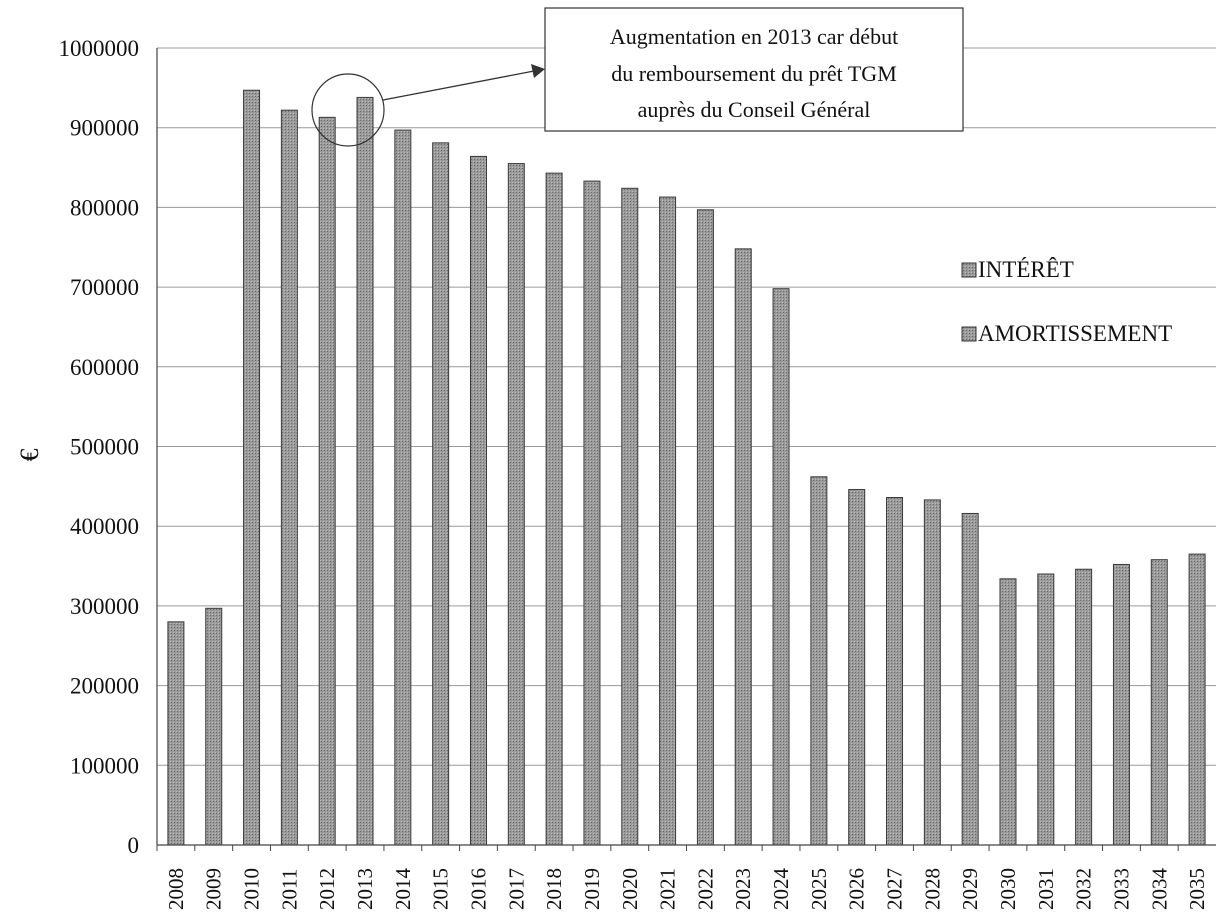 This screenshot has width=1219, height=916. Describe the element at coordinates (104, 606) in the screenshot. I see `y-tick-label: 300000` at that location.